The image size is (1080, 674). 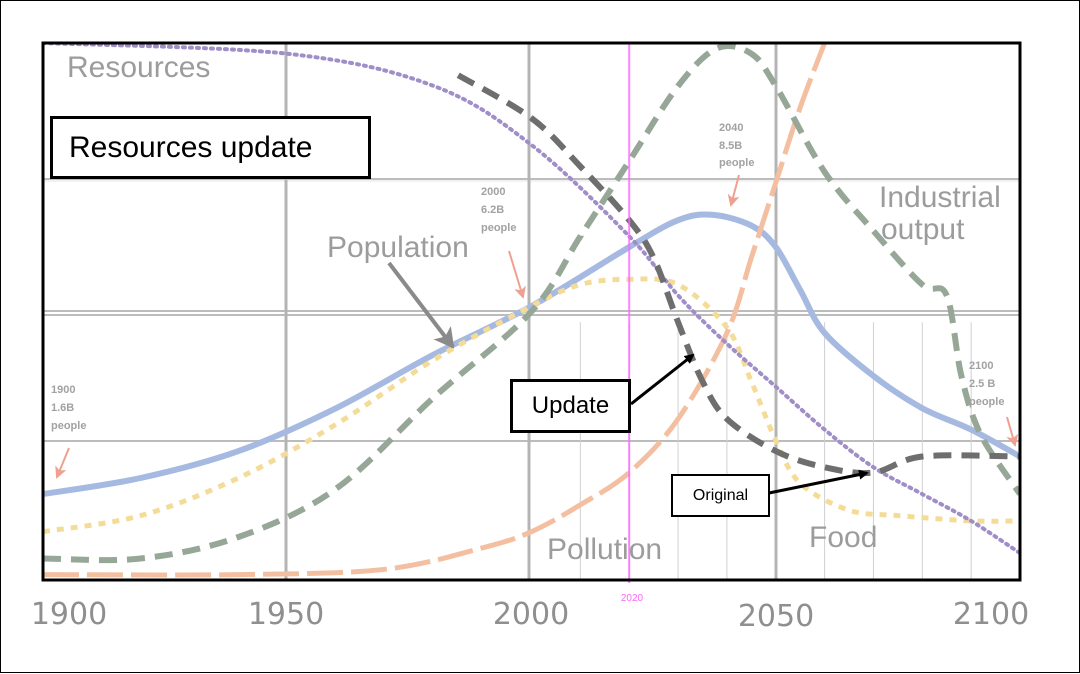 I want to click on label-resources: Resources, so click(x=138, y=67).